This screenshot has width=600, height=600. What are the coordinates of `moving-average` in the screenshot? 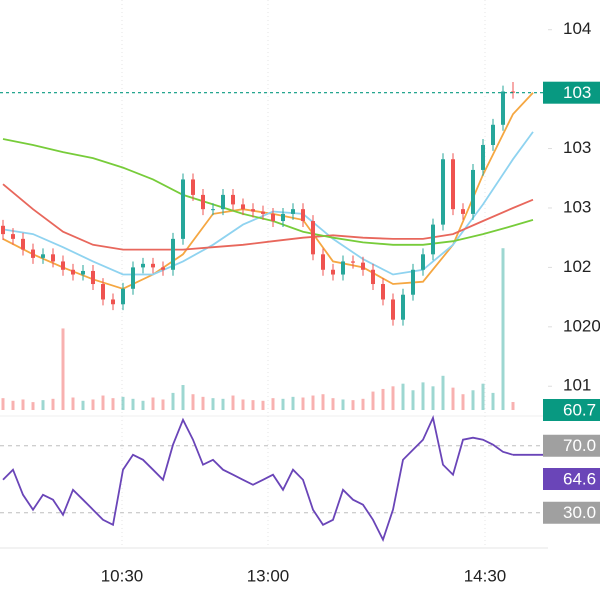 It's located at (268, 217).